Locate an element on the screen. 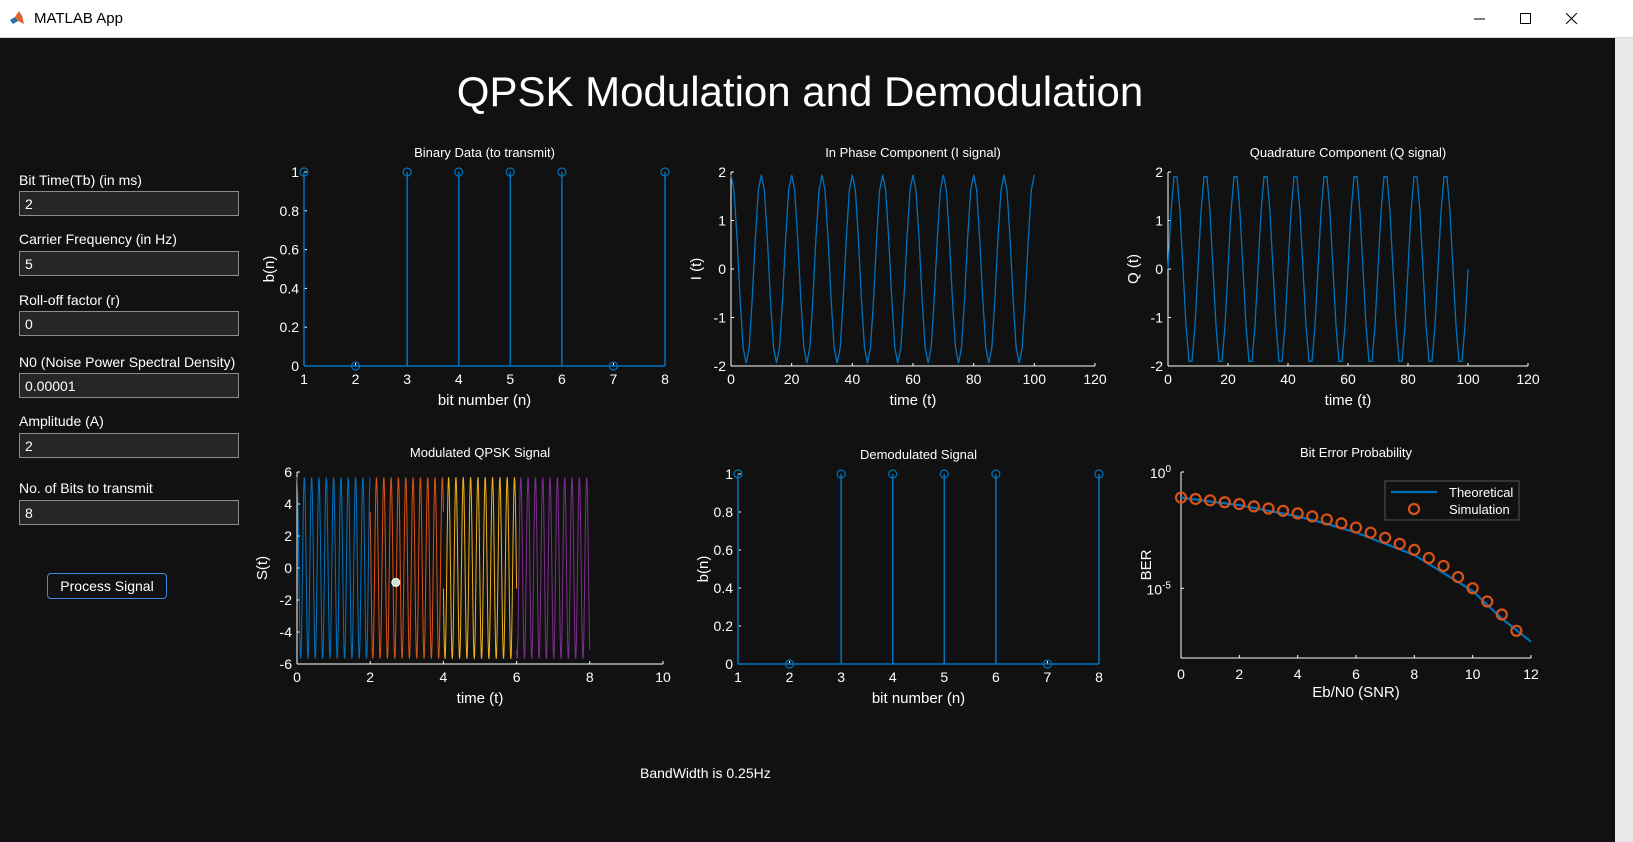  binary-title: Binary Data (to transmit) is located at coordinates (484, 152).